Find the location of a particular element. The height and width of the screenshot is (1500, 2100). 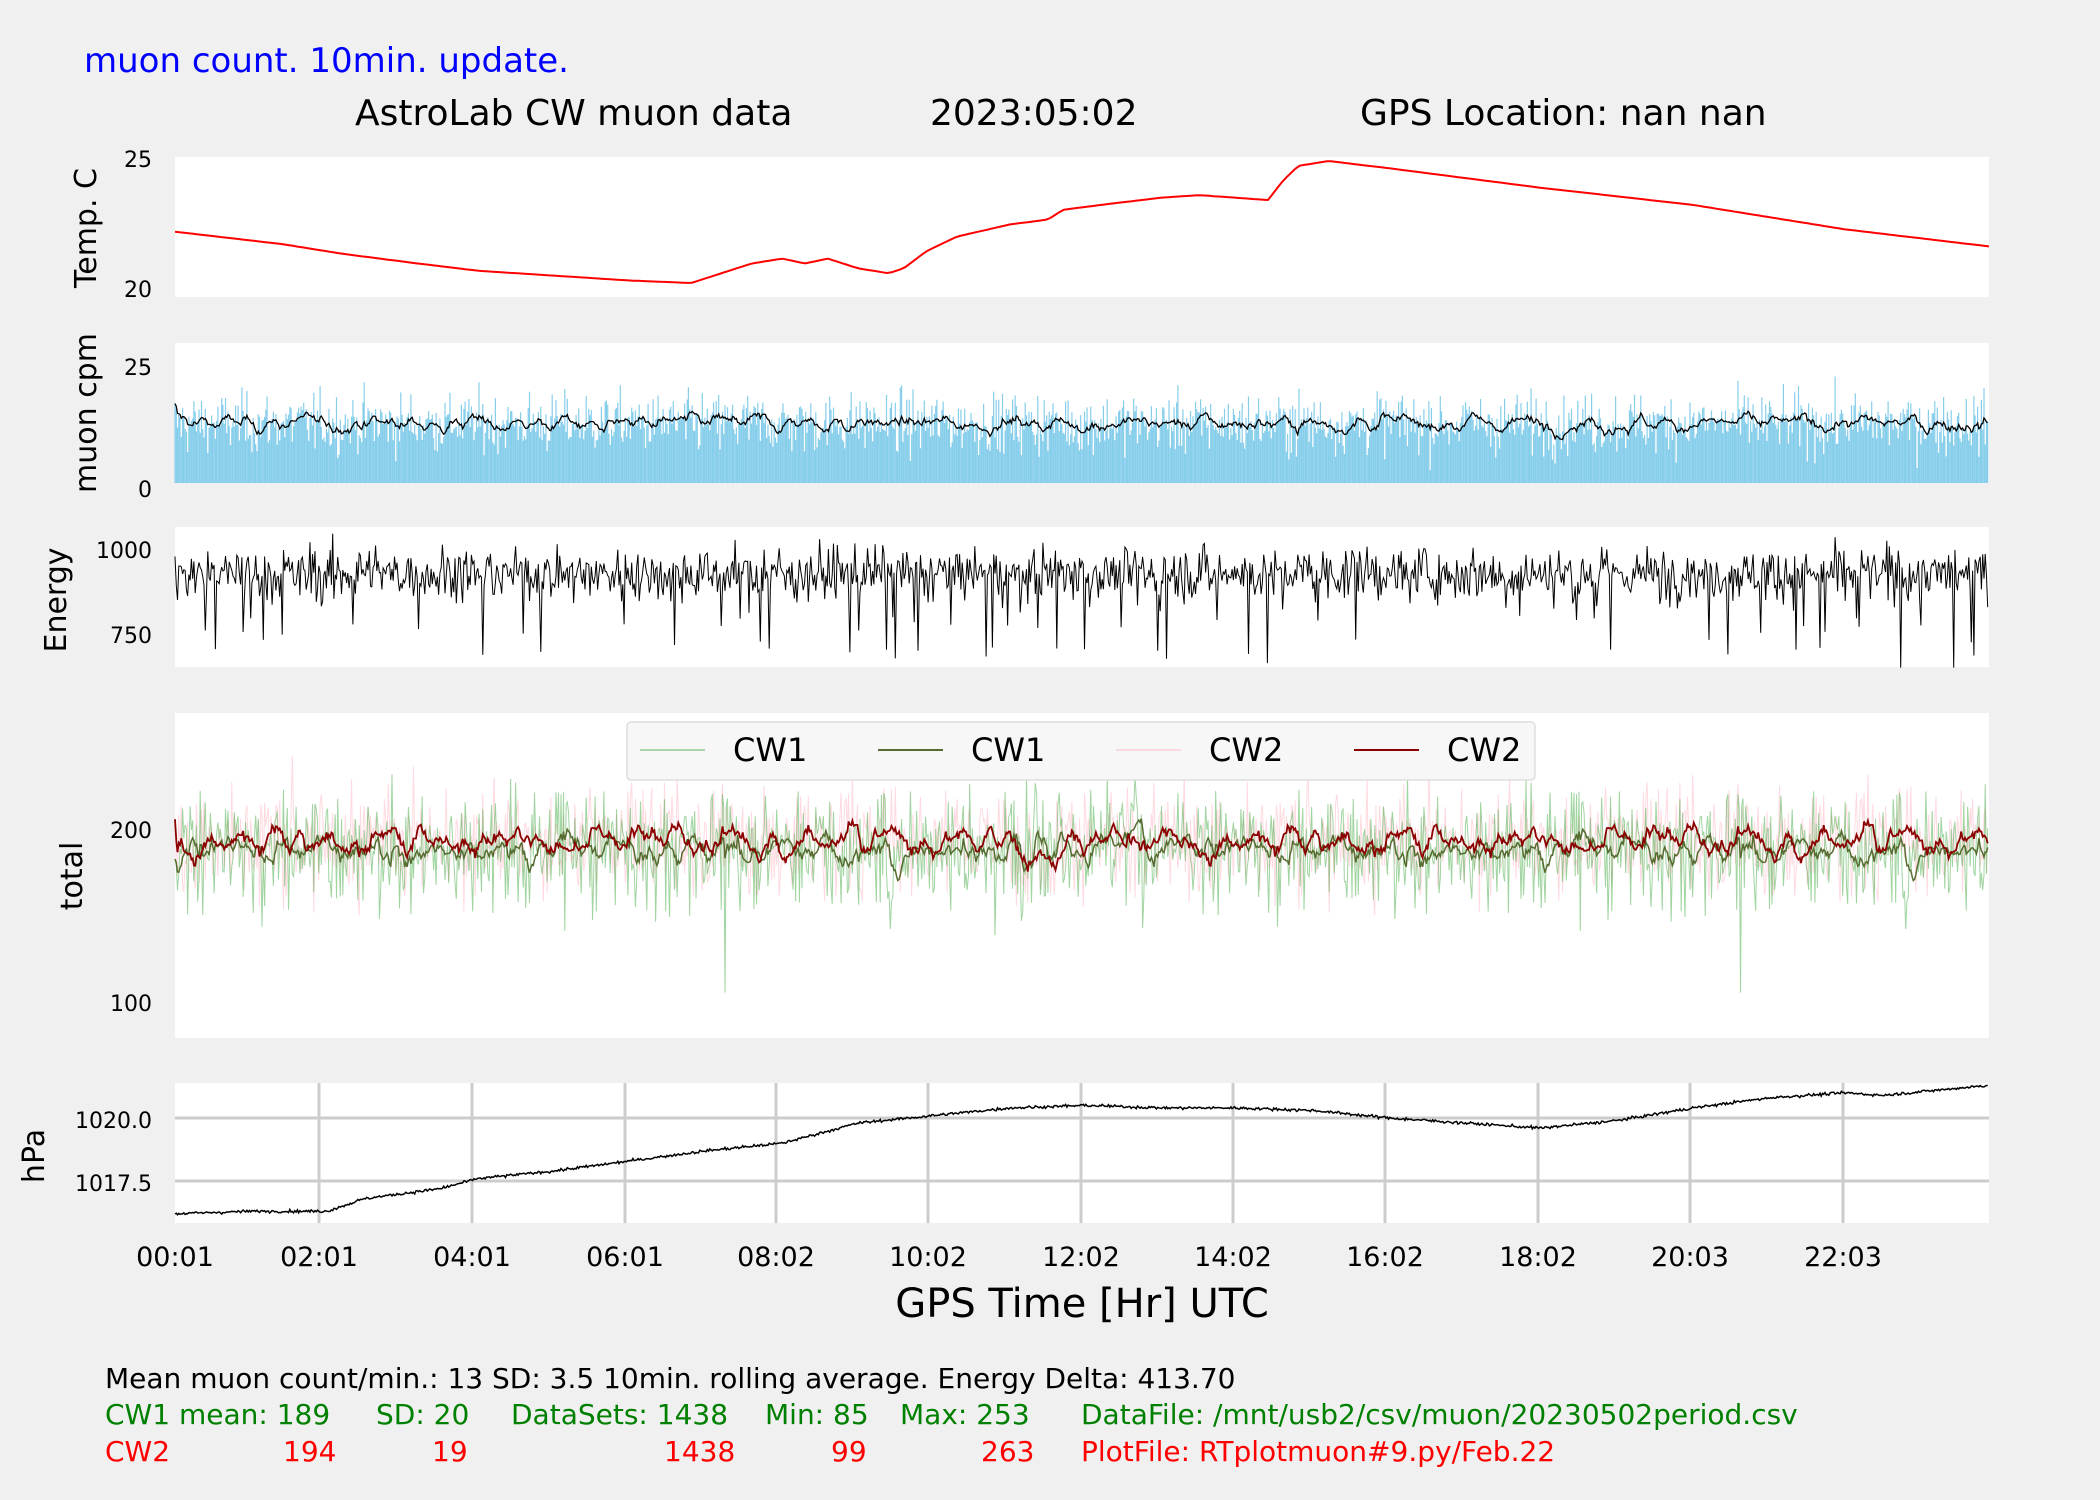

total-ytick-100: 100 is located at coordinates (131, 1004).